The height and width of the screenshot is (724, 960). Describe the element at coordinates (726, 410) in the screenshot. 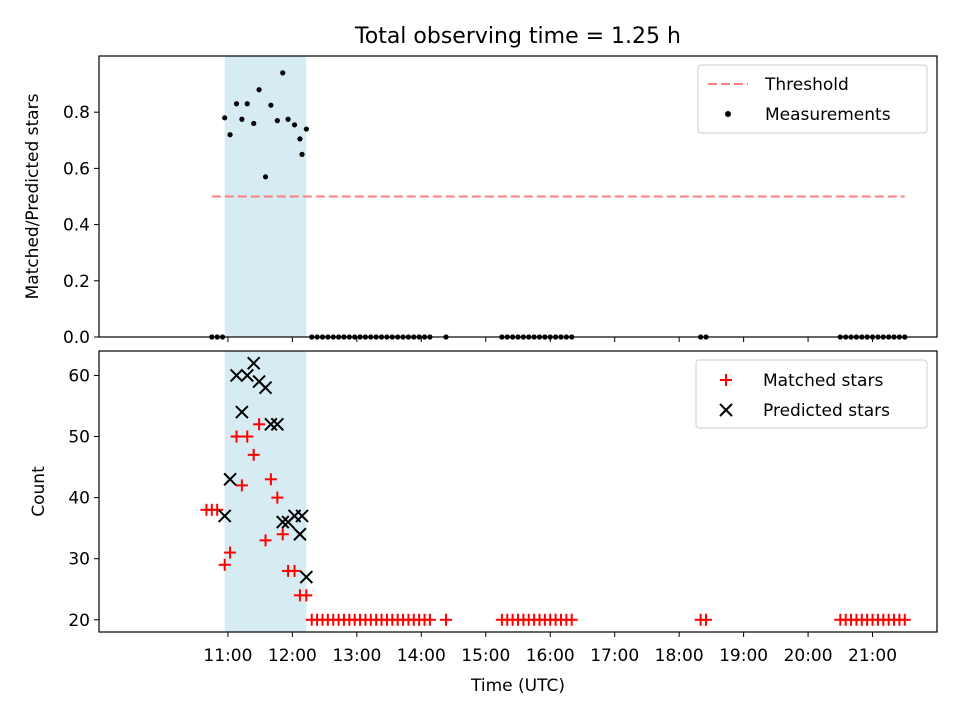

I see `legend-predicted-swatch` at that location.